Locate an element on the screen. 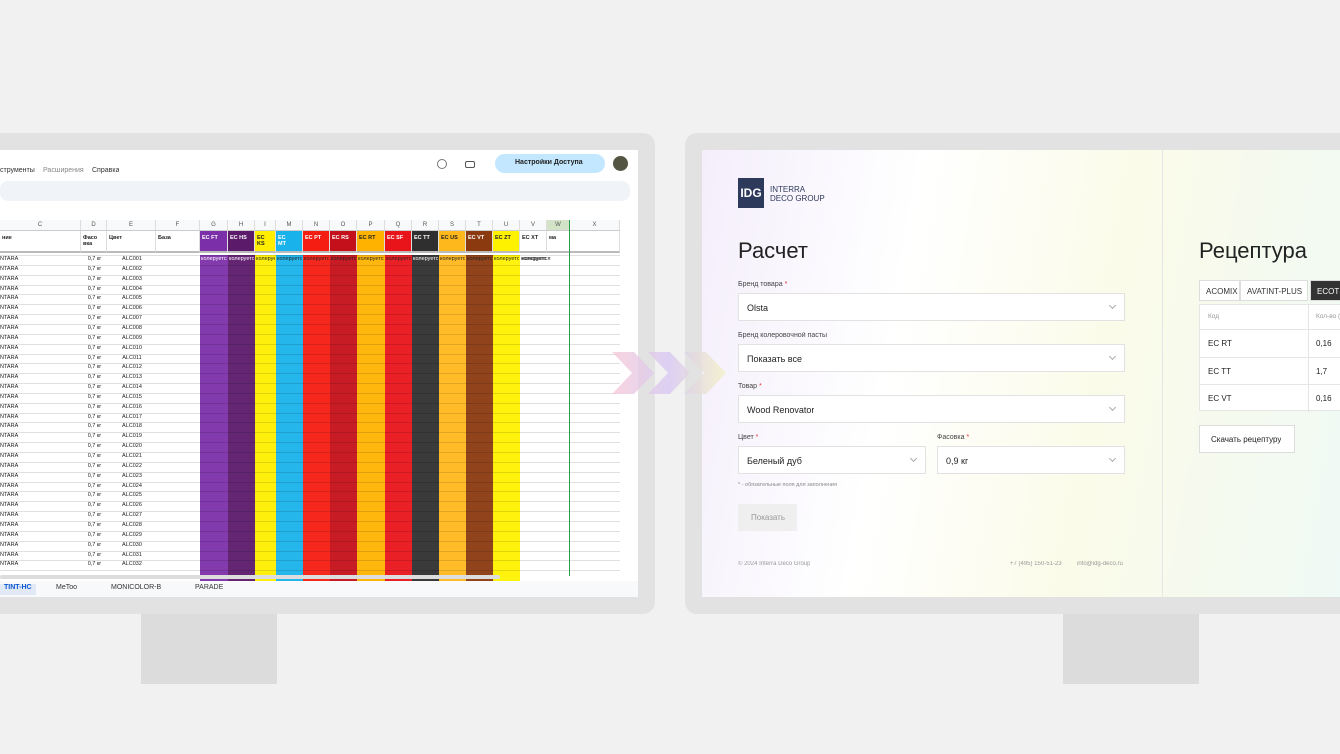  column-header: V is located at coordinates (533, 225).